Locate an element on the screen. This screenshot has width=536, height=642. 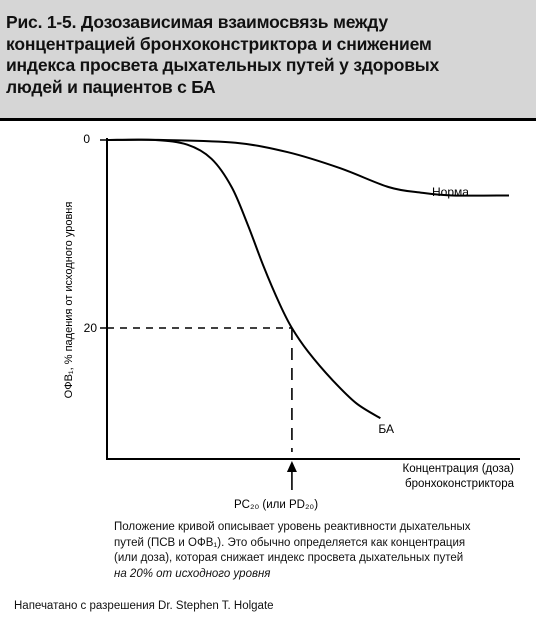
x-axis-label-line-1: Концентрация (доза) is located at coordinates (459, 469).